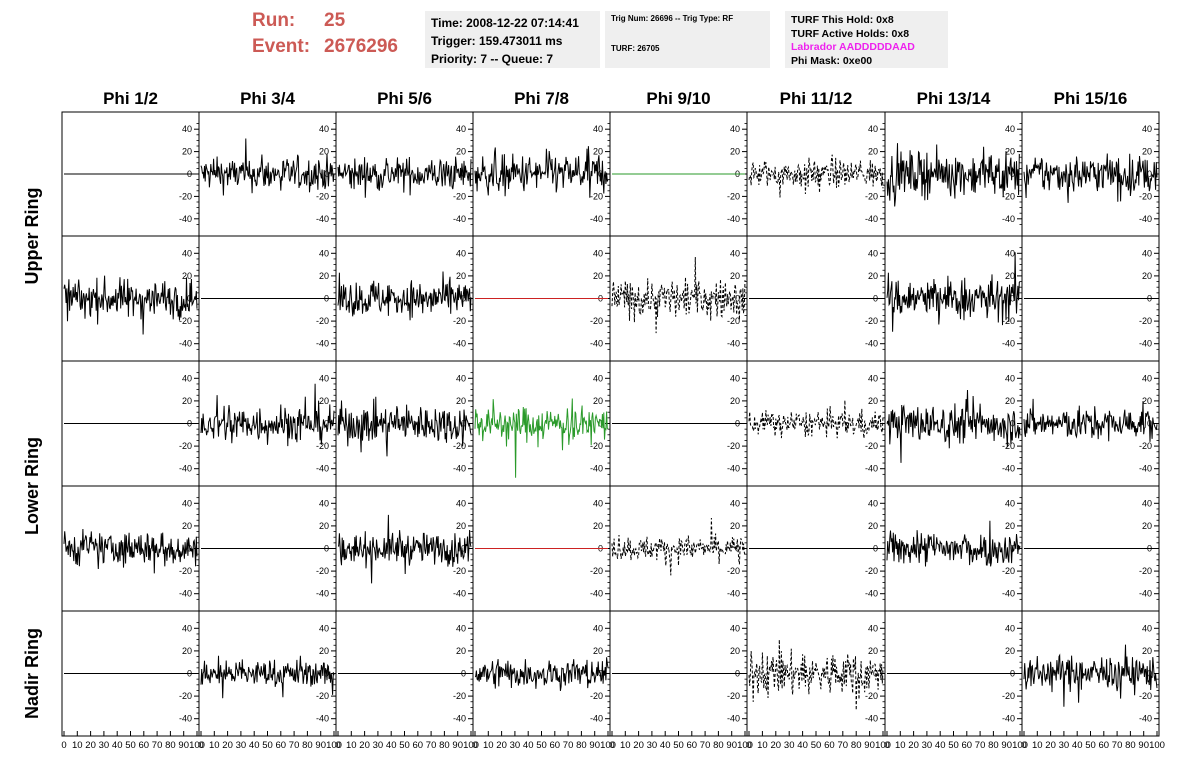  Describe the element at coordinates (1006, 745) in the screenshot. I see `xtick-label-c7: 90` at that location.